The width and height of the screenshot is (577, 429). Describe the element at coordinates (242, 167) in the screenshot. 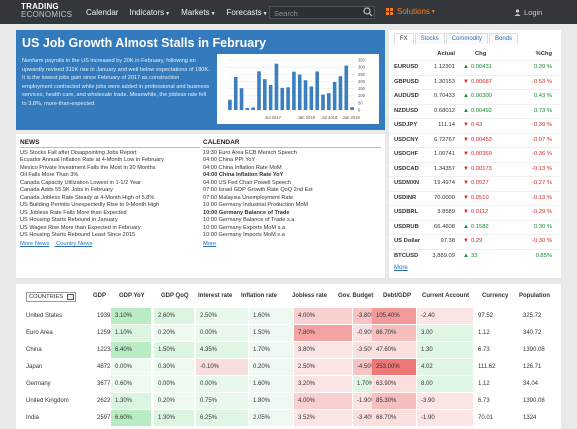

I see `calendar-item: 04:00 China Inflation Rate MoM` at that location.